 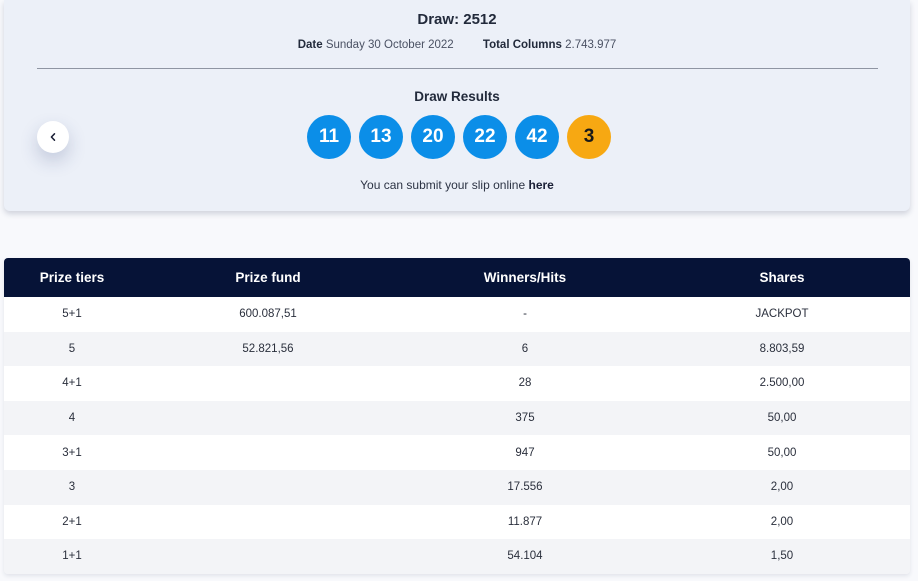 I want to click on draw-title: Draw: 2512, so click(x=457, y=19).